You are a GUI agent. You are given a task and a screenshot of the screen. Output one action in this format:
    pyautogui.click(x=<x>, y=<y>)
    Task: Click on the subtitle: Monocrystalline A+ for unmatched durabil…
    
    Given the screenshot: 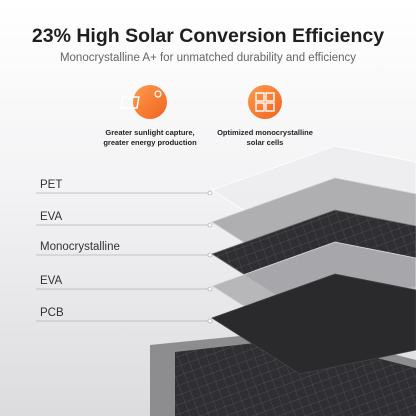 What is the action you would take?
    pyautogui.click(x=208, y=58)
    